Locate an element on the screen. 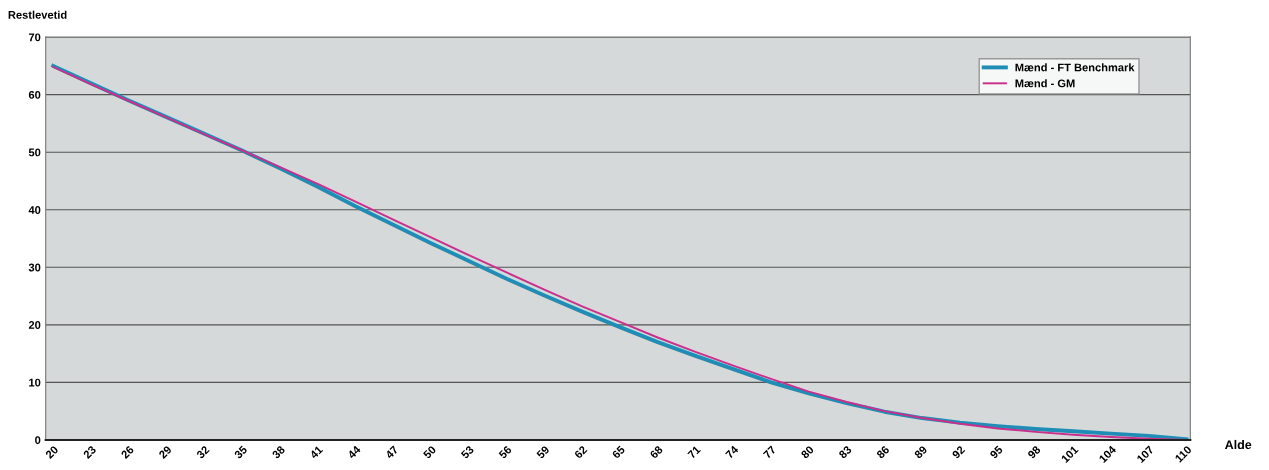 Image resolution: width=1269 pixels, height=470 pixels. x-tick-label: 29 is located at coordinates (165, 452).